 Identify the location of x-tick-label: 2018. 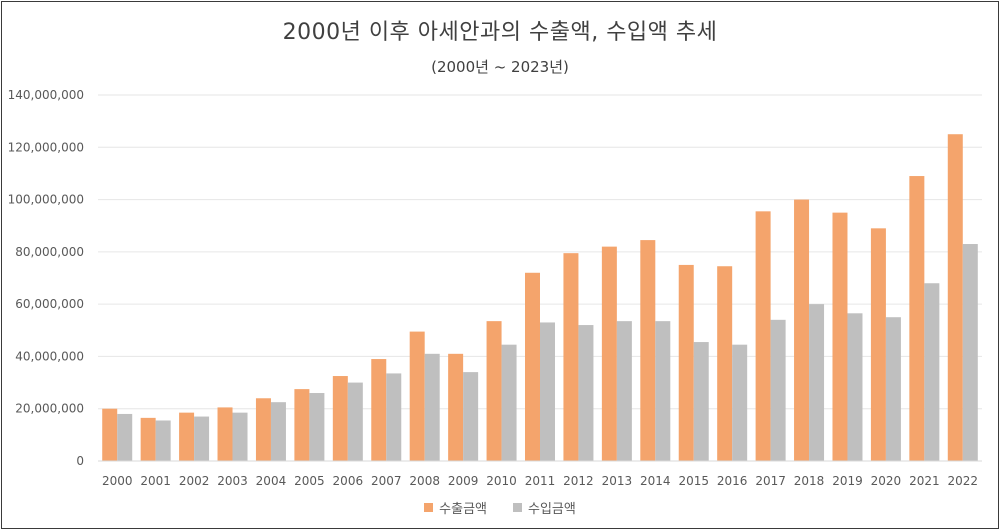
(809, 481).